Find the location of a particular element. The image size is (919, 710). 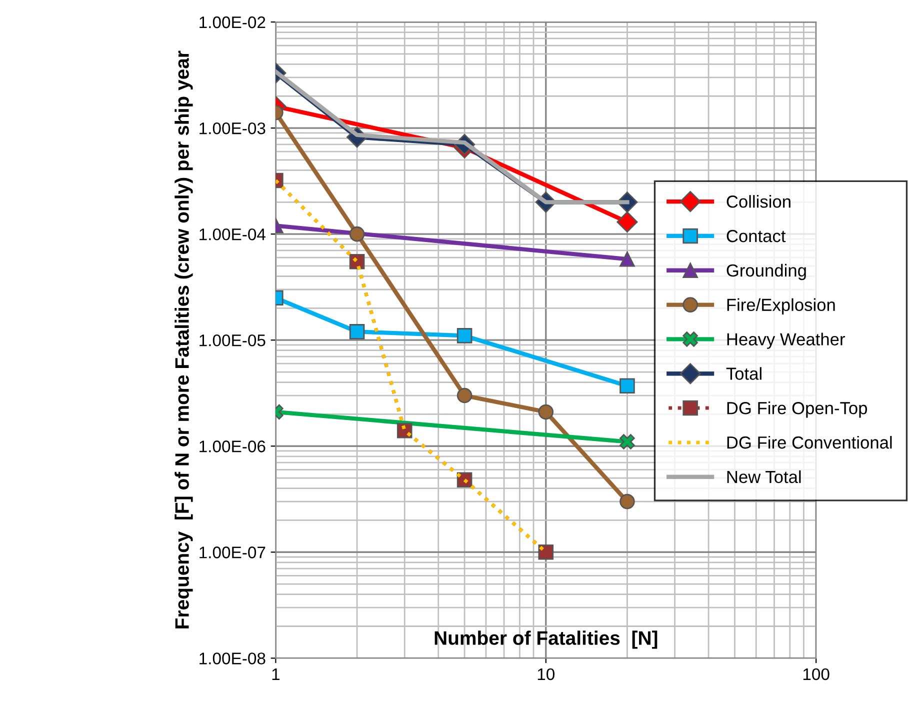

y-tick-label: 1.00E-02 is located at coordinates (233, 22).